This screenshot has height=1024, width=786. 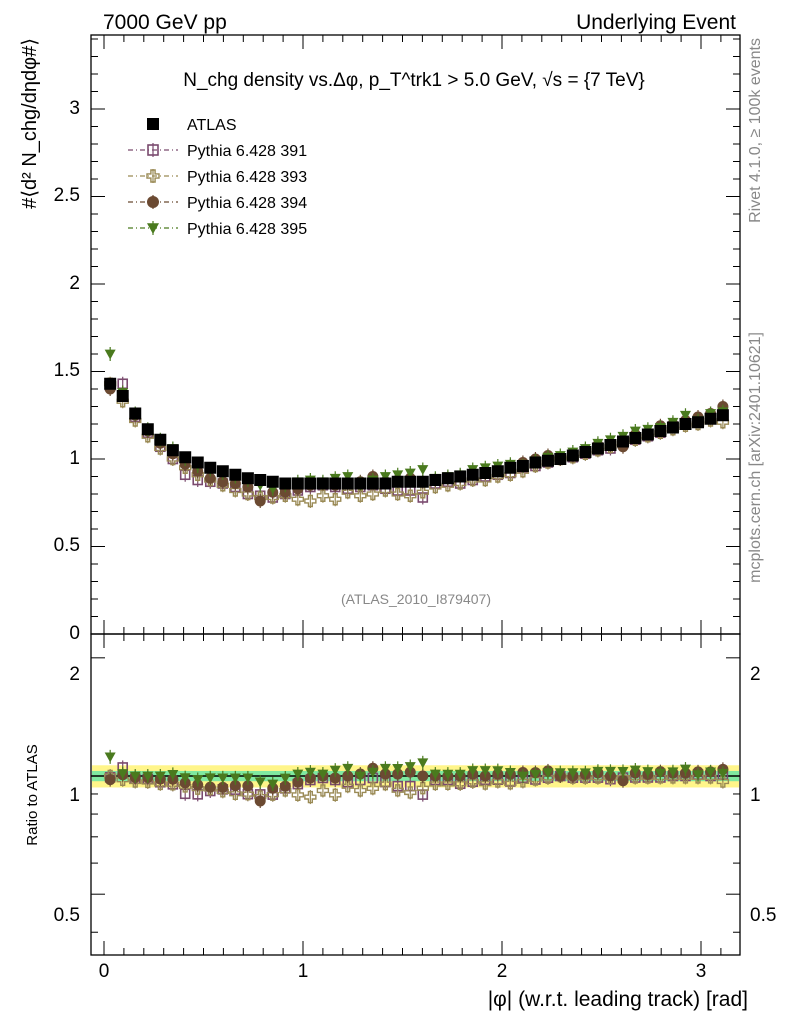 I want to click on legend-label-395: Pythia 6.428 395, so click(x=247, y=229).